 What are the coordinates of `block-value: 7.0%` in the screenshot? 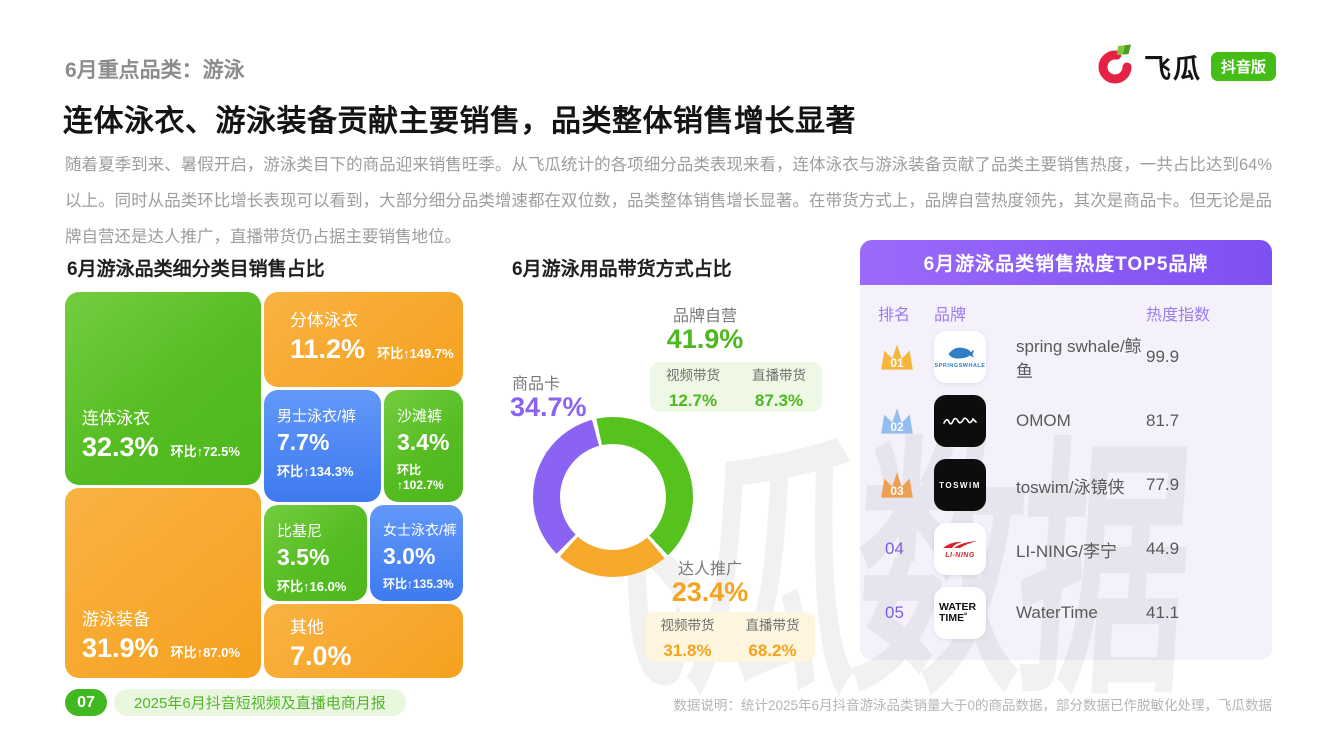 It's located at (321, 656).